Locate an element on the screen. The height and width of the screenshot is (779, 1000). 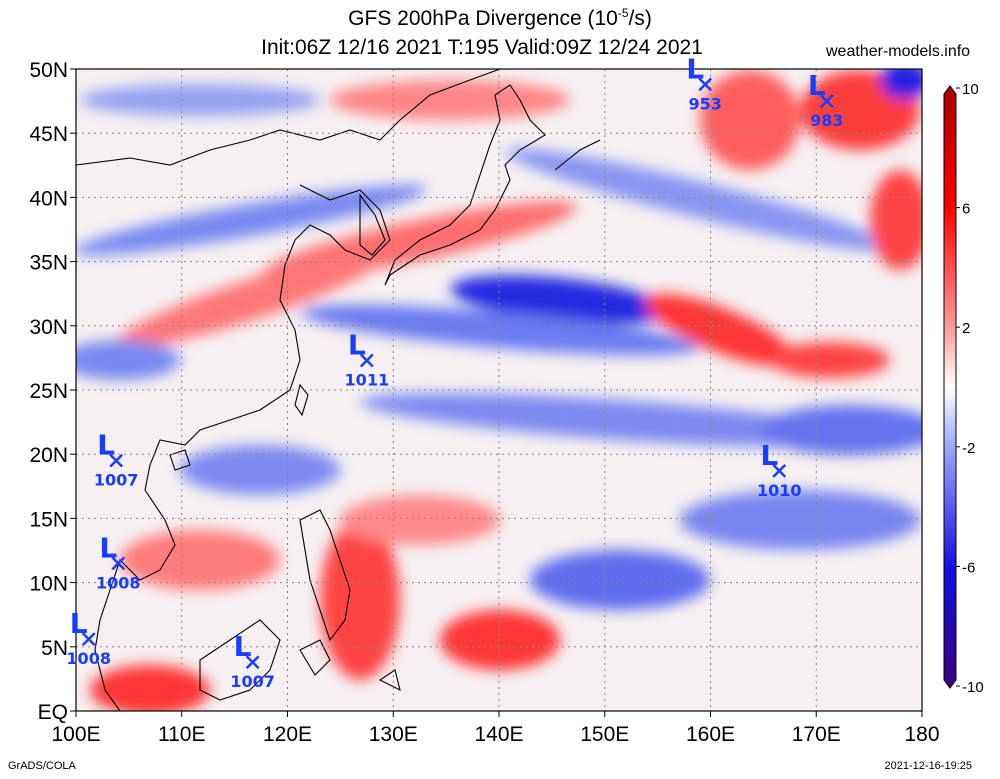
low-marker: L 953 is located at coordinates (704, 82).